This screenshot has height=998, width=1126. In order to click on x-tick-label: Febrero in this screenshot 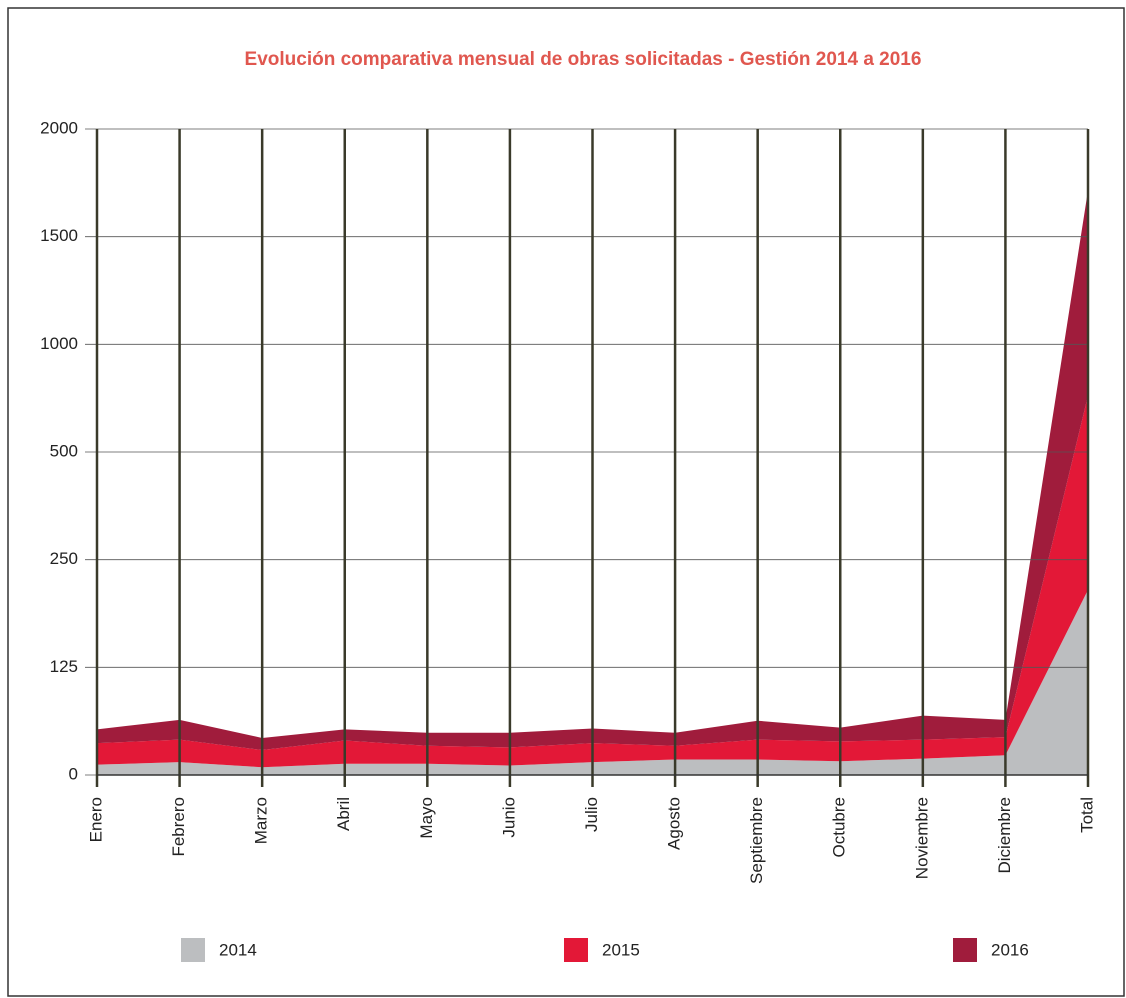, I will do `click(178, 827)`.